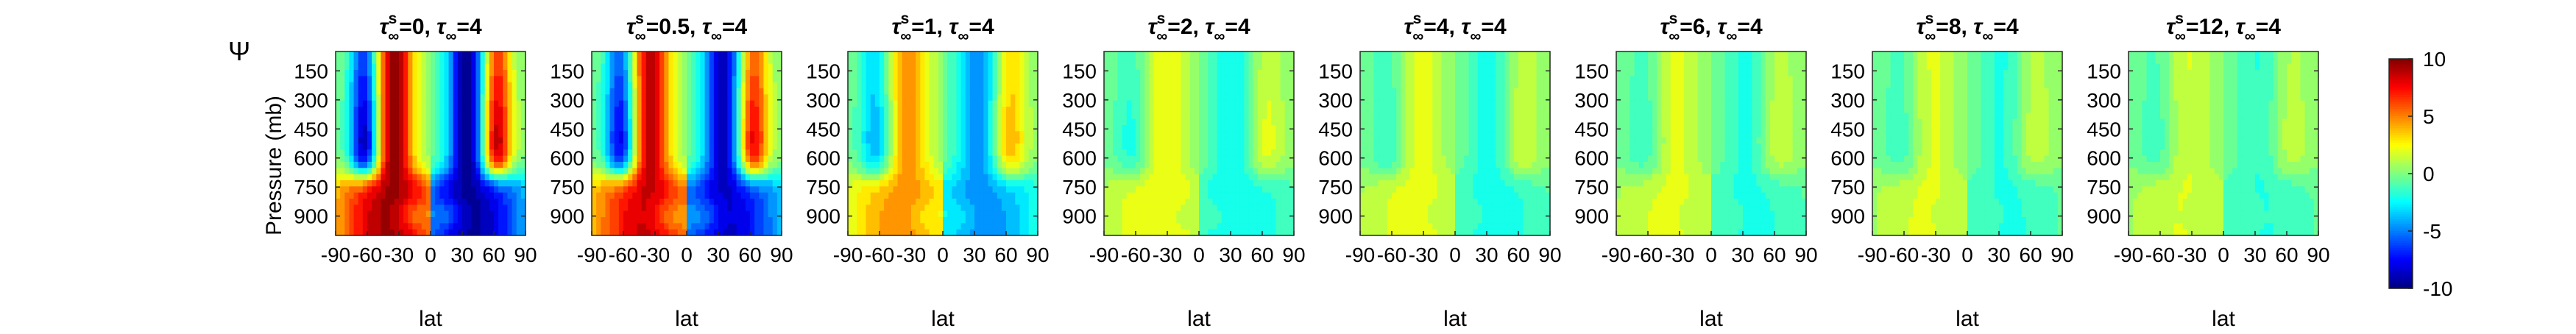 This screenshot has height=334, width=2576. I want to click on panel-title: τs ∞=1, τ∞=4, so click(942, 28).